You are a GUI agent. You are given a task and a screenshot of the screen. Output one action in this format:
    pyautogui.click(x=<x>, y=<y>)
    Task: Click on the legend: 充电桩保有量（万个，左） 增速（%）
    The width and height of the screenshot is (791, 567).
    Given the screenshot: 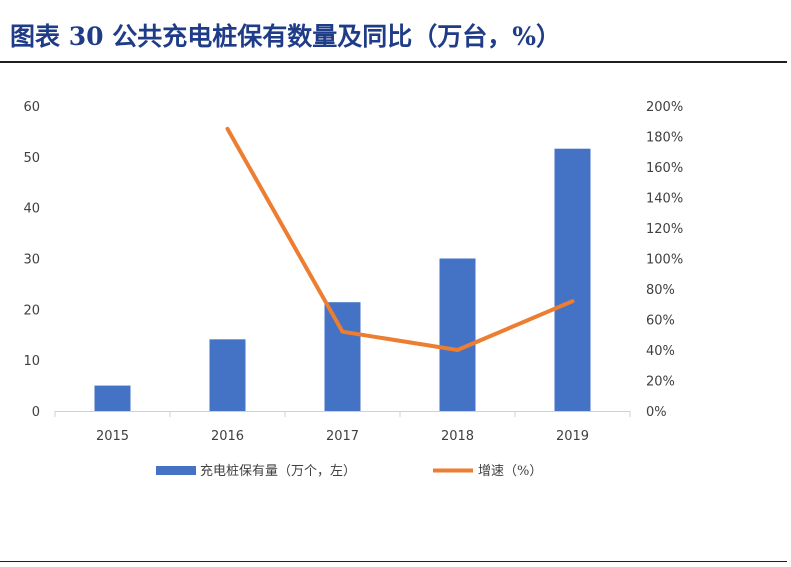 What is the action you would take?
    pyautogui.click(x=349, y=471)
    